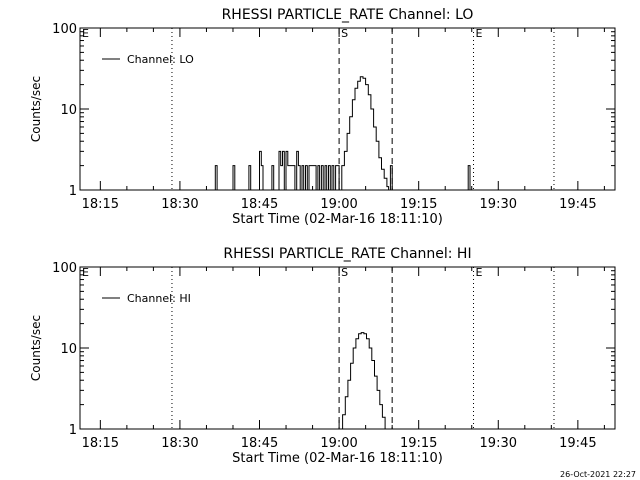  I want to click on chart-title: RHESSI PARTICLE_RATE Channel: HI, so click(347, 254).